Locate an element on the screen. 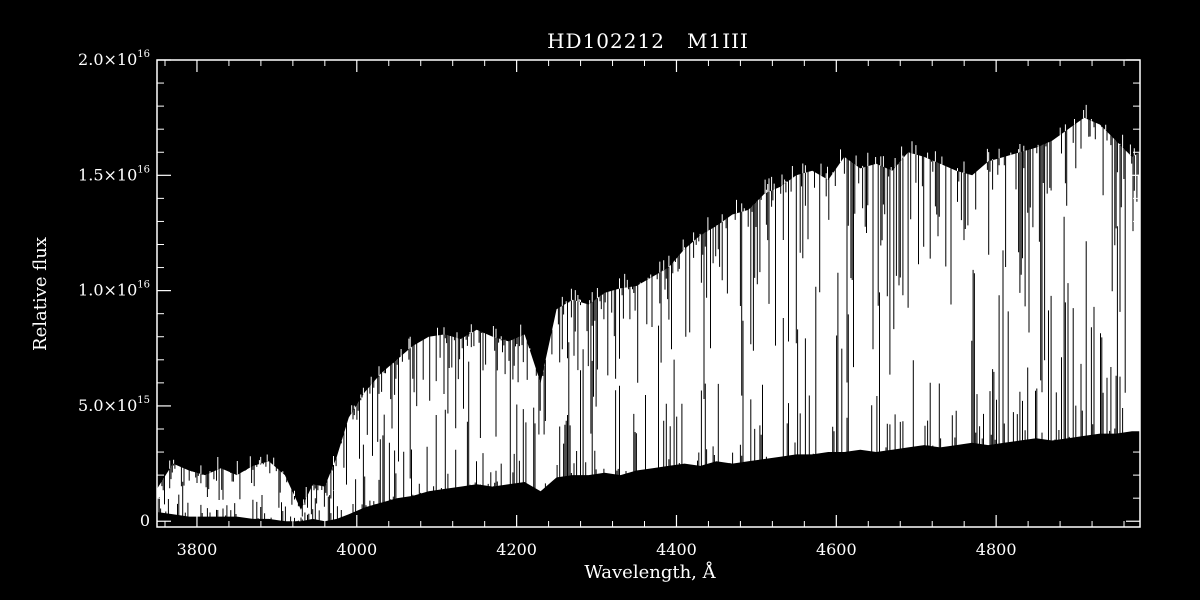  y-tick-label: 5.0×10¹⁵ is located at coordinates (114, 405).